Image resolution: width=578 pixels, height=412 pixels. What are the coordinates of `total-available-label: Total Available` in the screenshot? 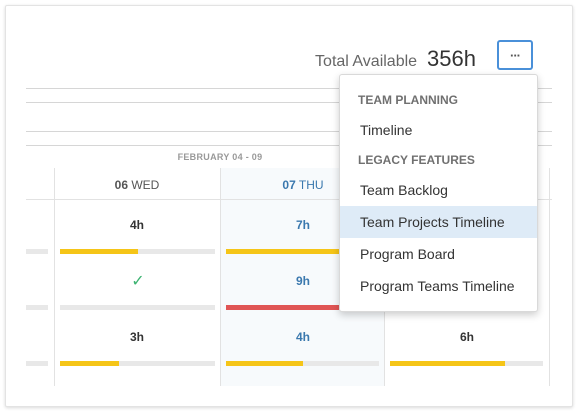 It's located at (366, 61).